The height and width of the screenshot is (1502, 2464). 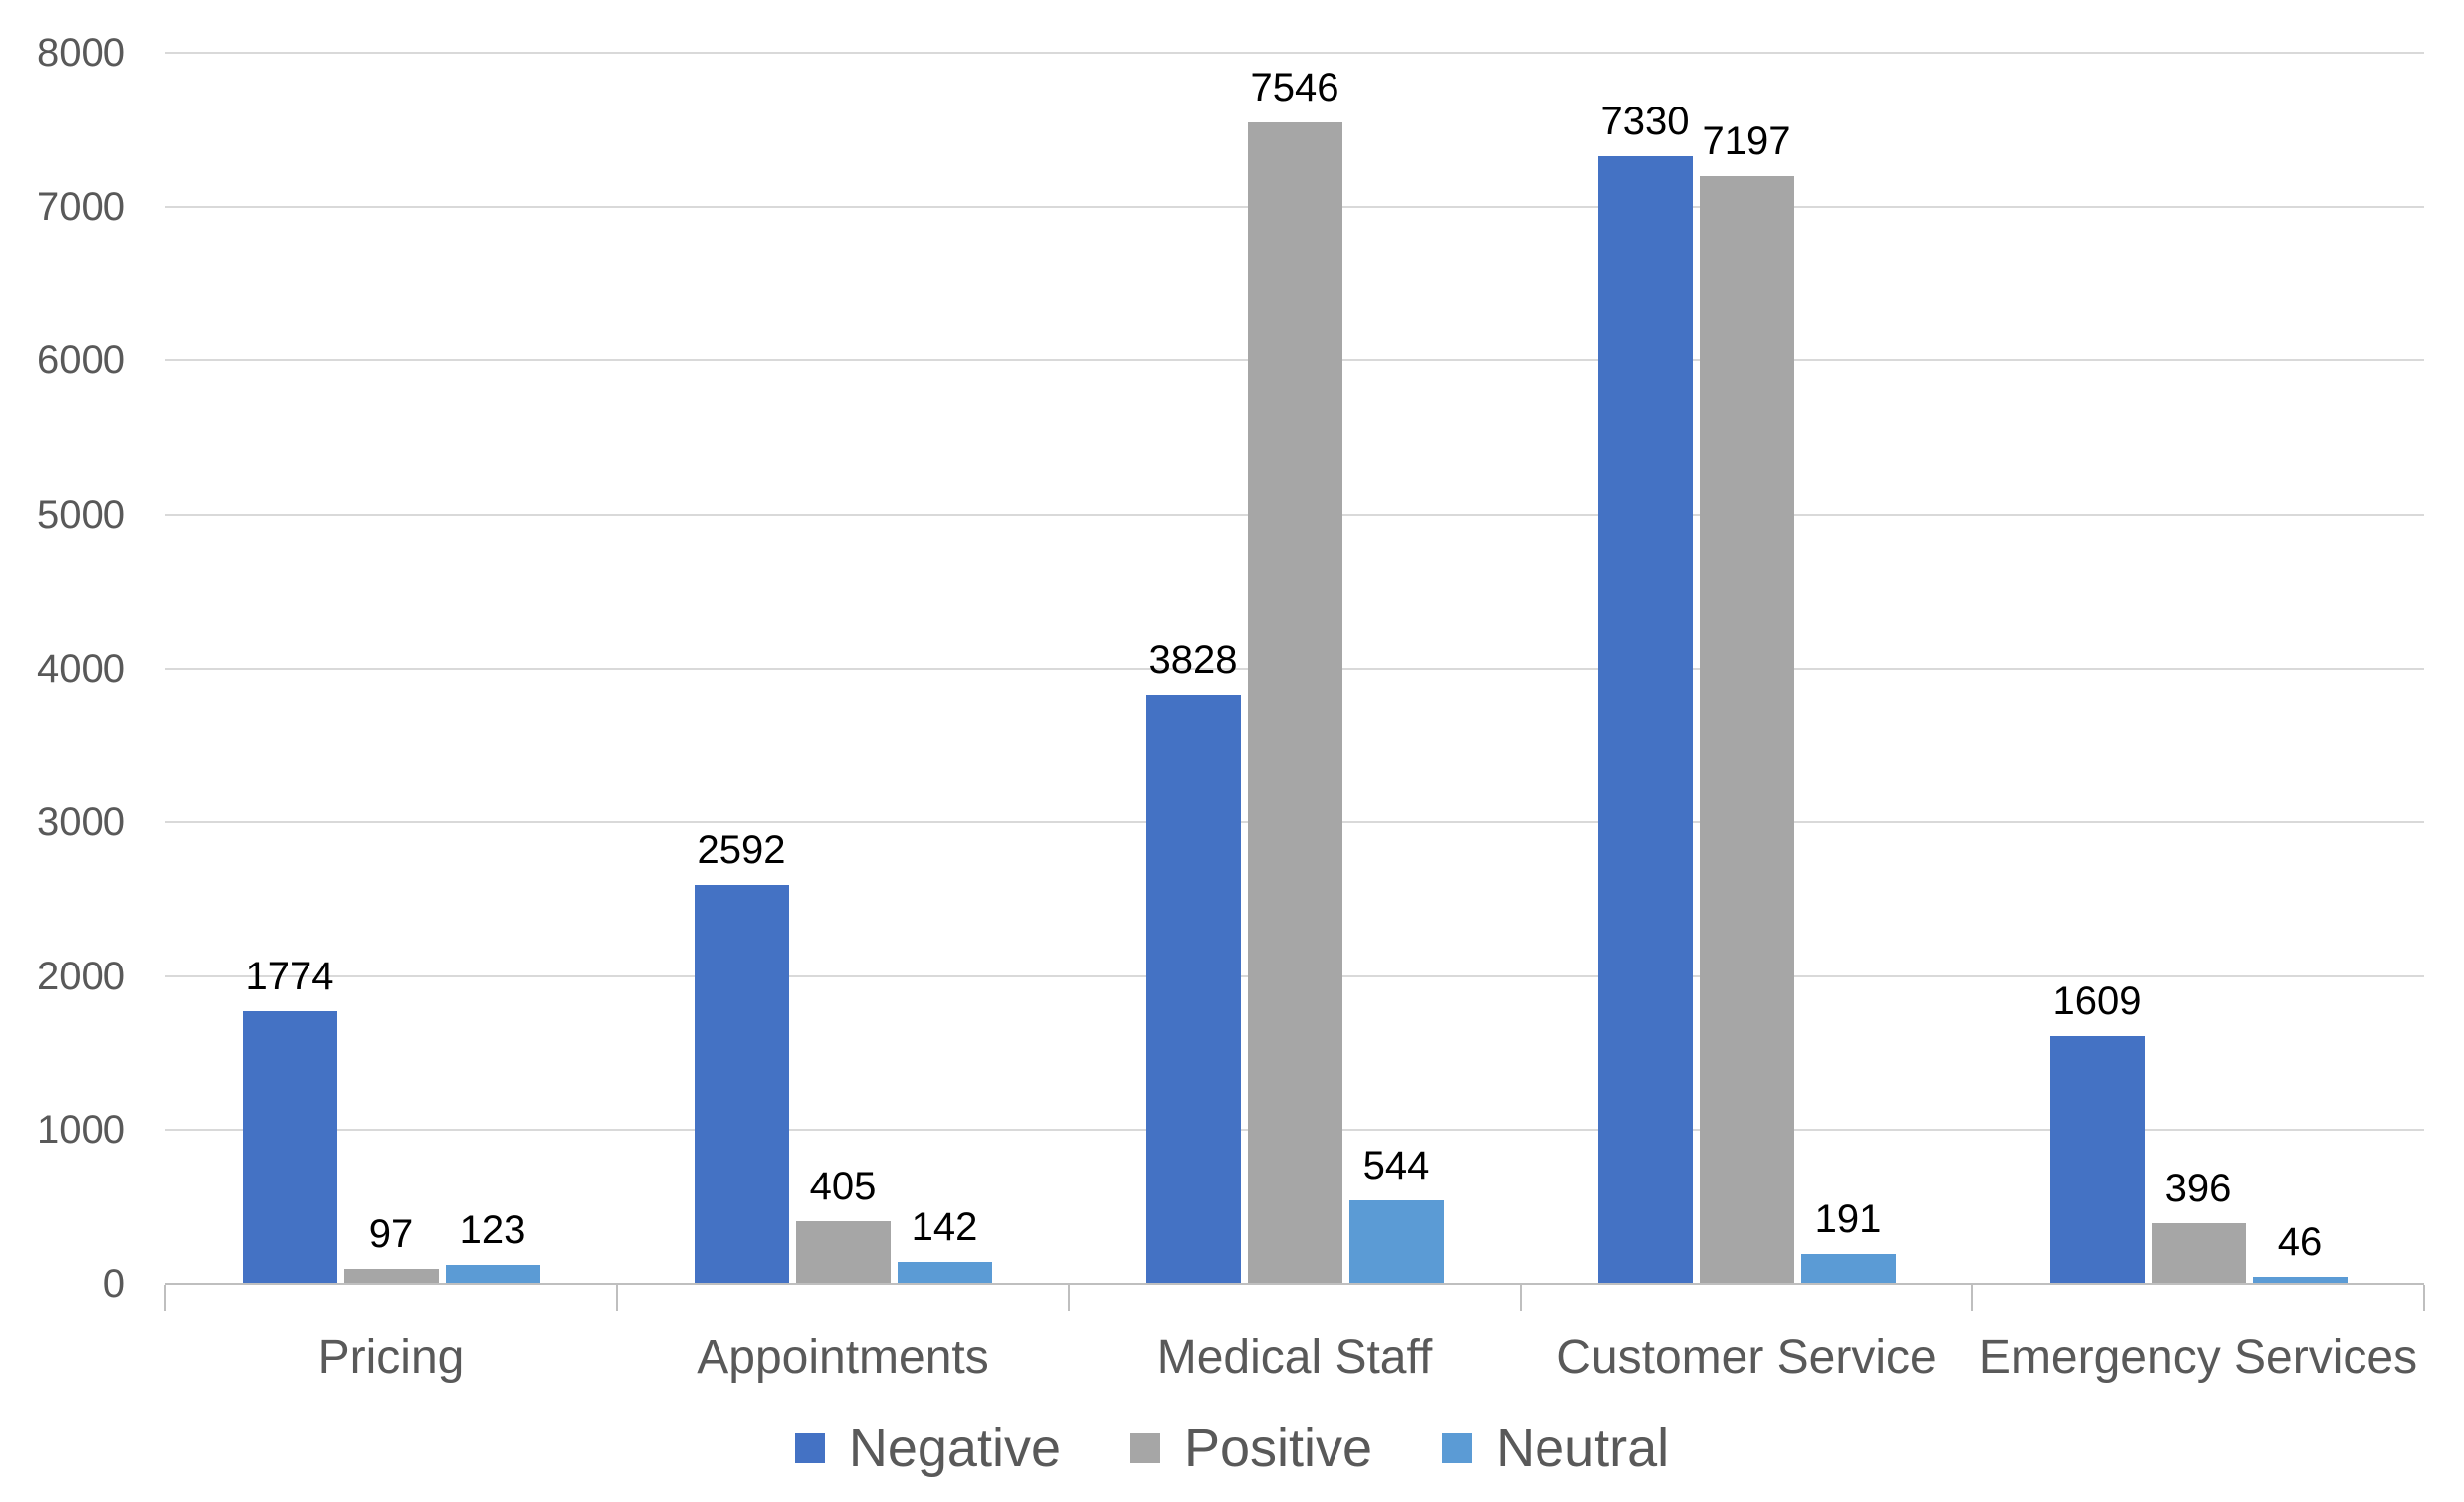 What do you see at coordinates (843, 1187) in the screenshot?
I see `data-label-positive-appointments: 405` at bounding box center [843, 1187].